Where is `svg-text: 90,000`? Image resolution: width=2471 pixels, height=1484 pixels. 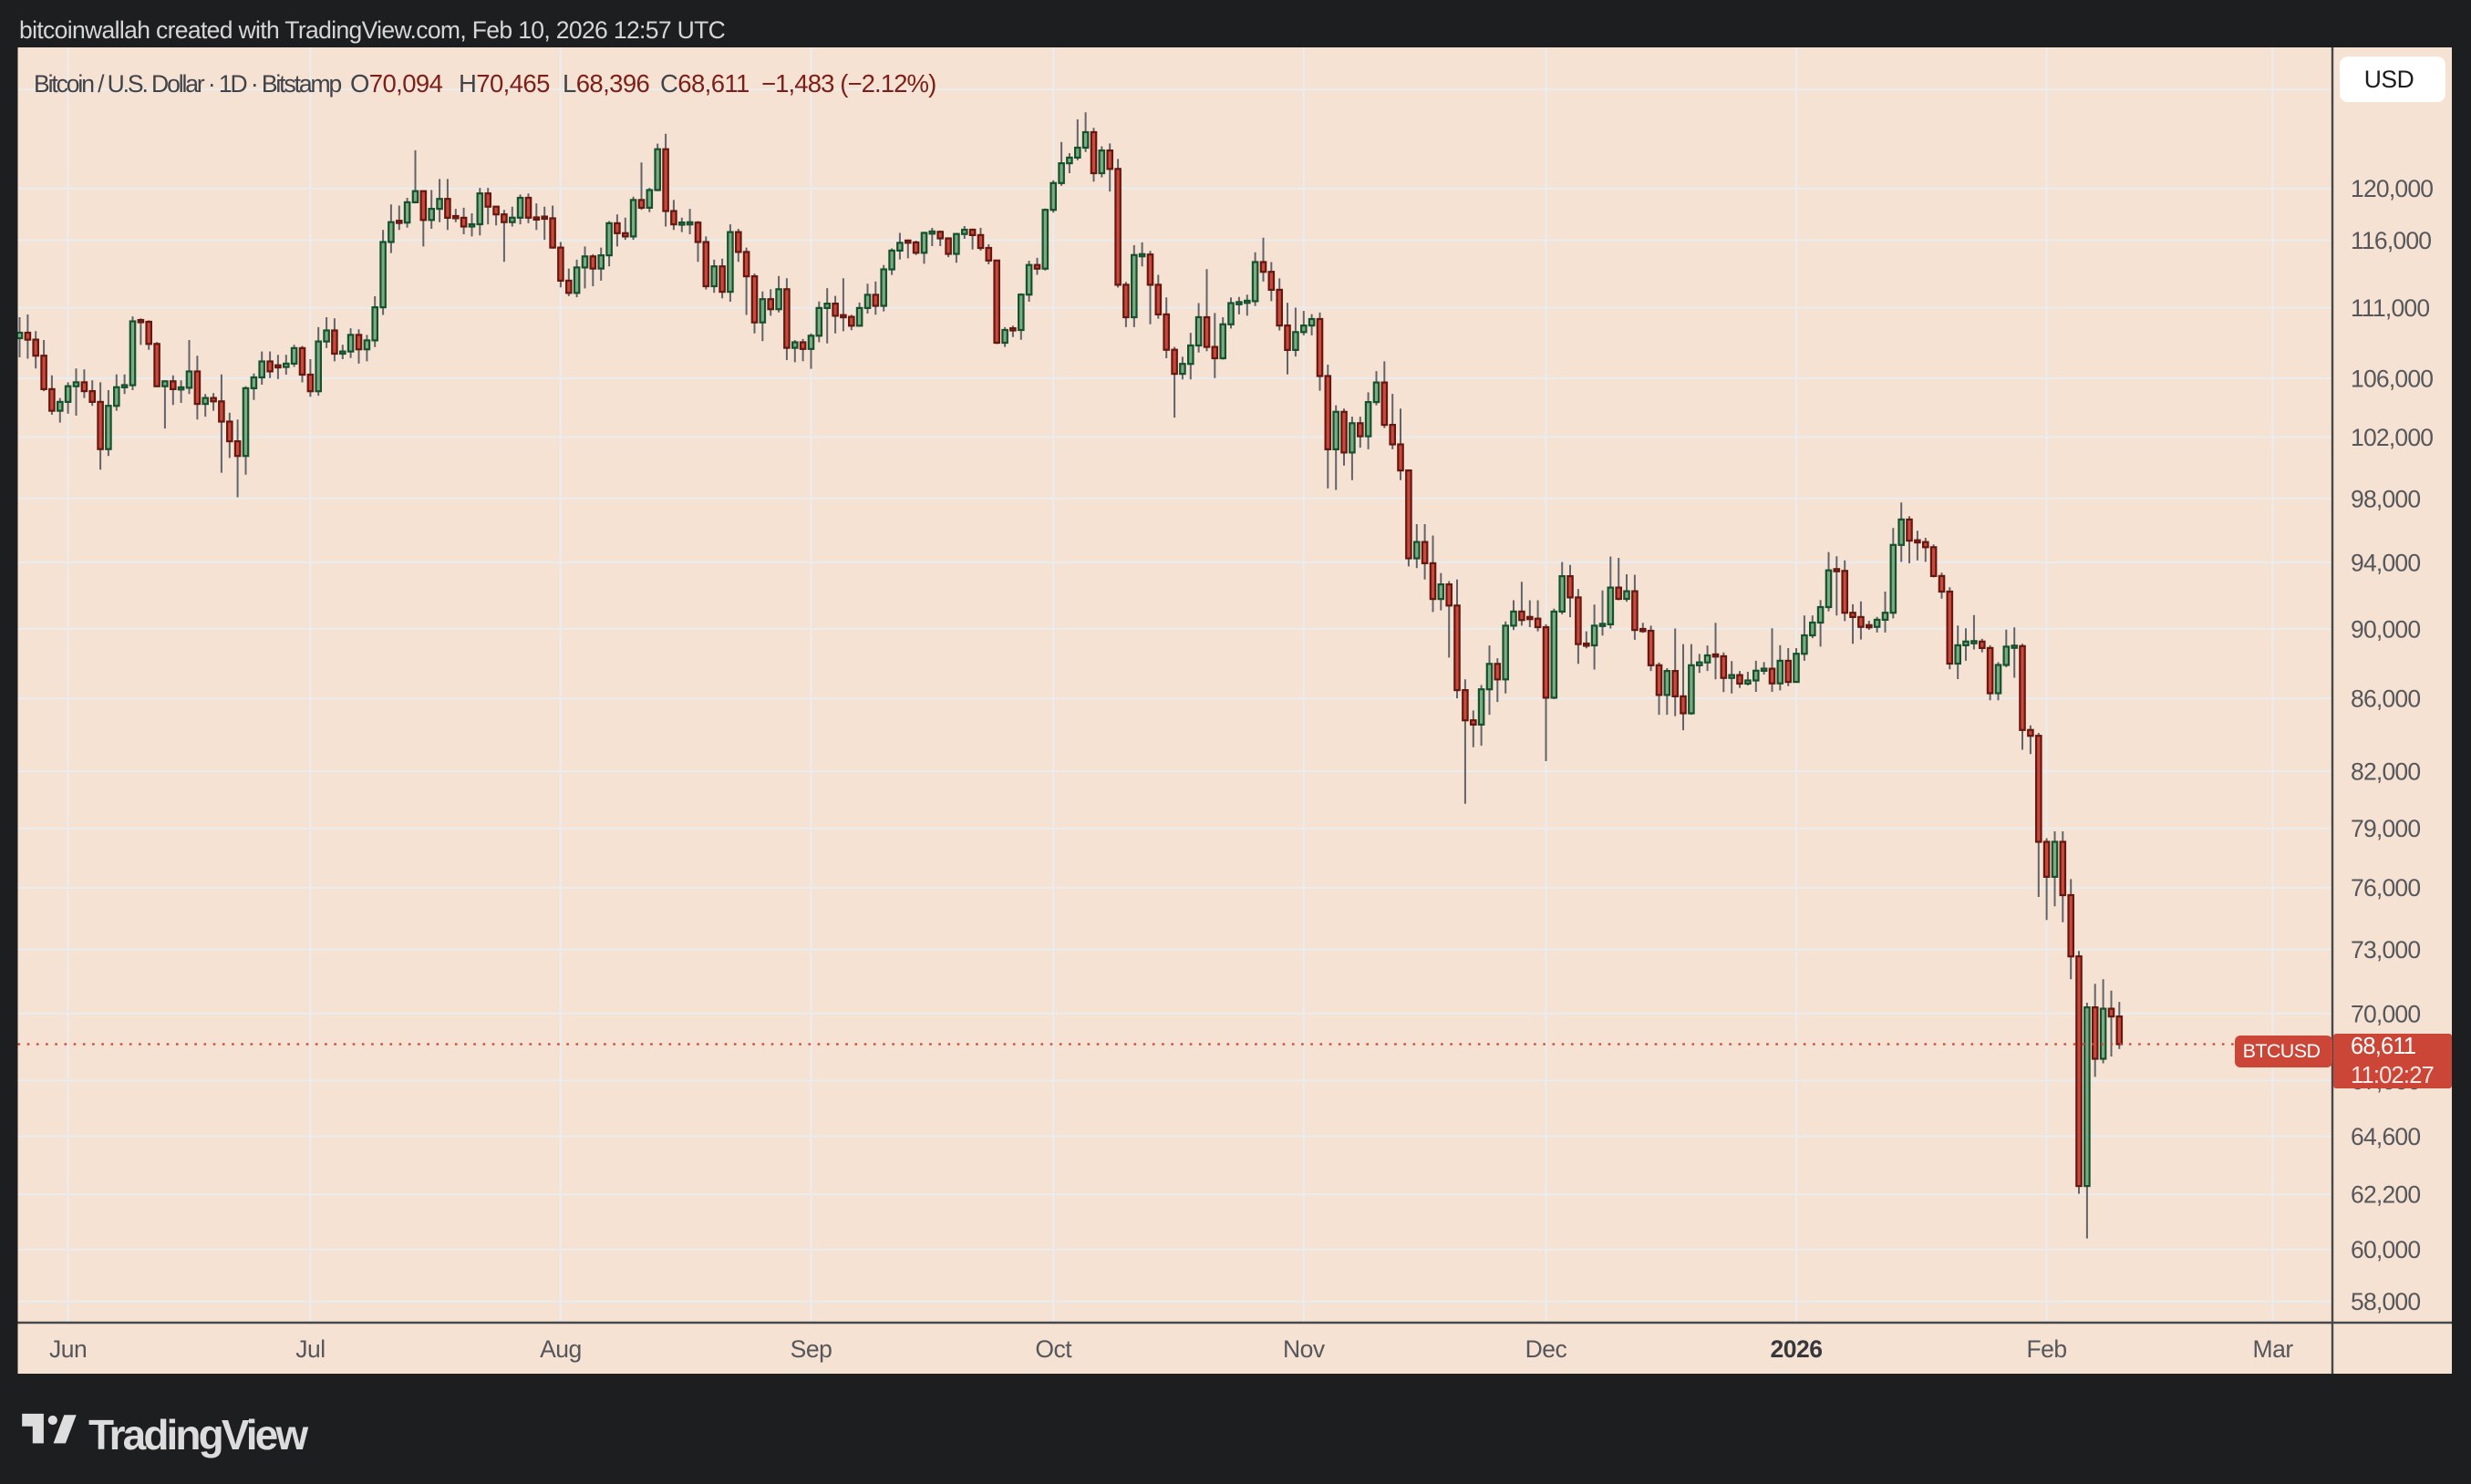 svg-text: 90,000 is located at coordinates (2386, 629).